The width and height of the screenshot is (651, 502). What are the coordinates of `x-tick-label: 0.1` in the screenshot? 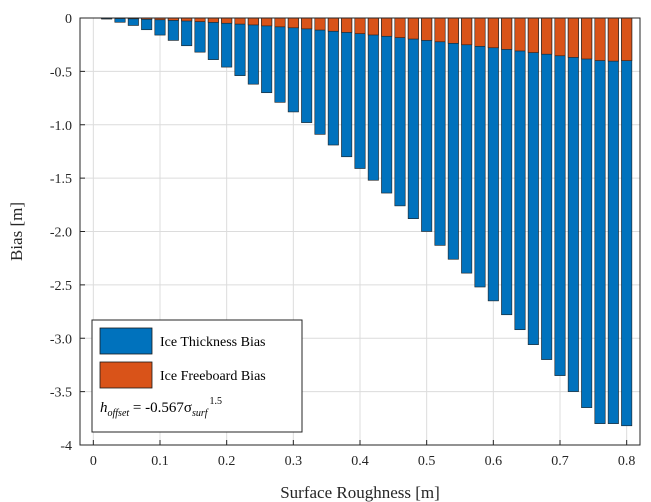 It's located at (160, 461).